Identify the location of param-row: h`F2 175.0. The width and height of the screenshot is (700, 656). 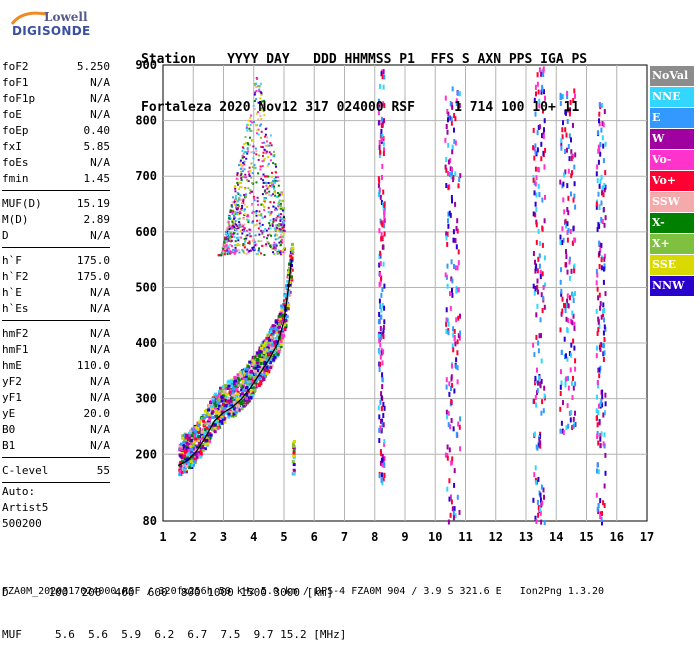
(56, 278).